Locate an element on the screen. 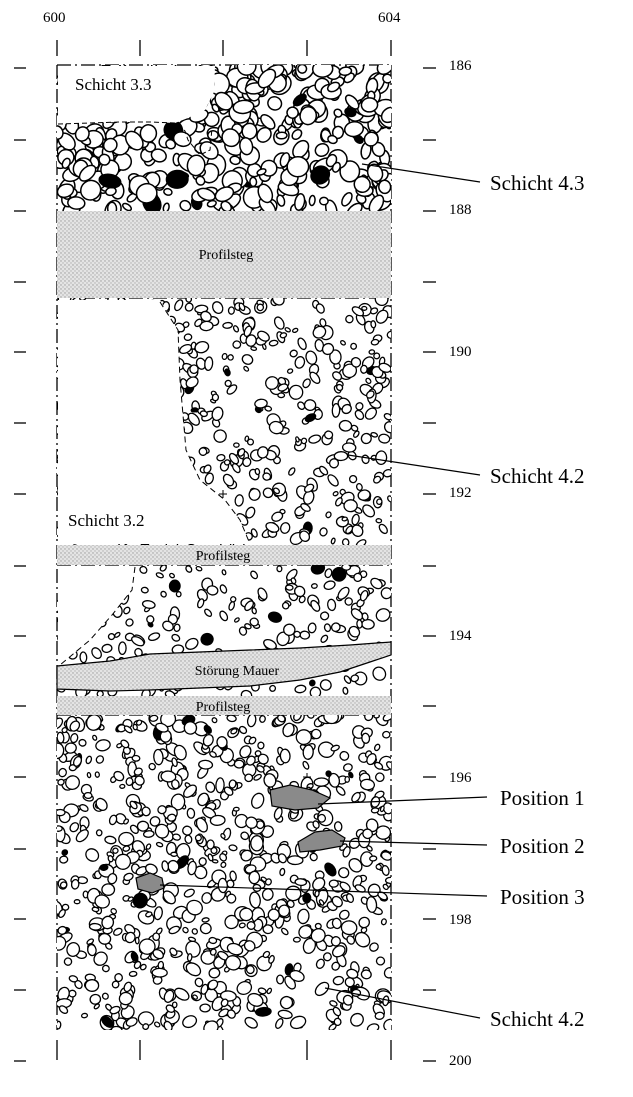 The height and width of the screenshot is (1097, 633). schicht-3-2-label: Schicht 3.2 is located at coordinates (106, 520).